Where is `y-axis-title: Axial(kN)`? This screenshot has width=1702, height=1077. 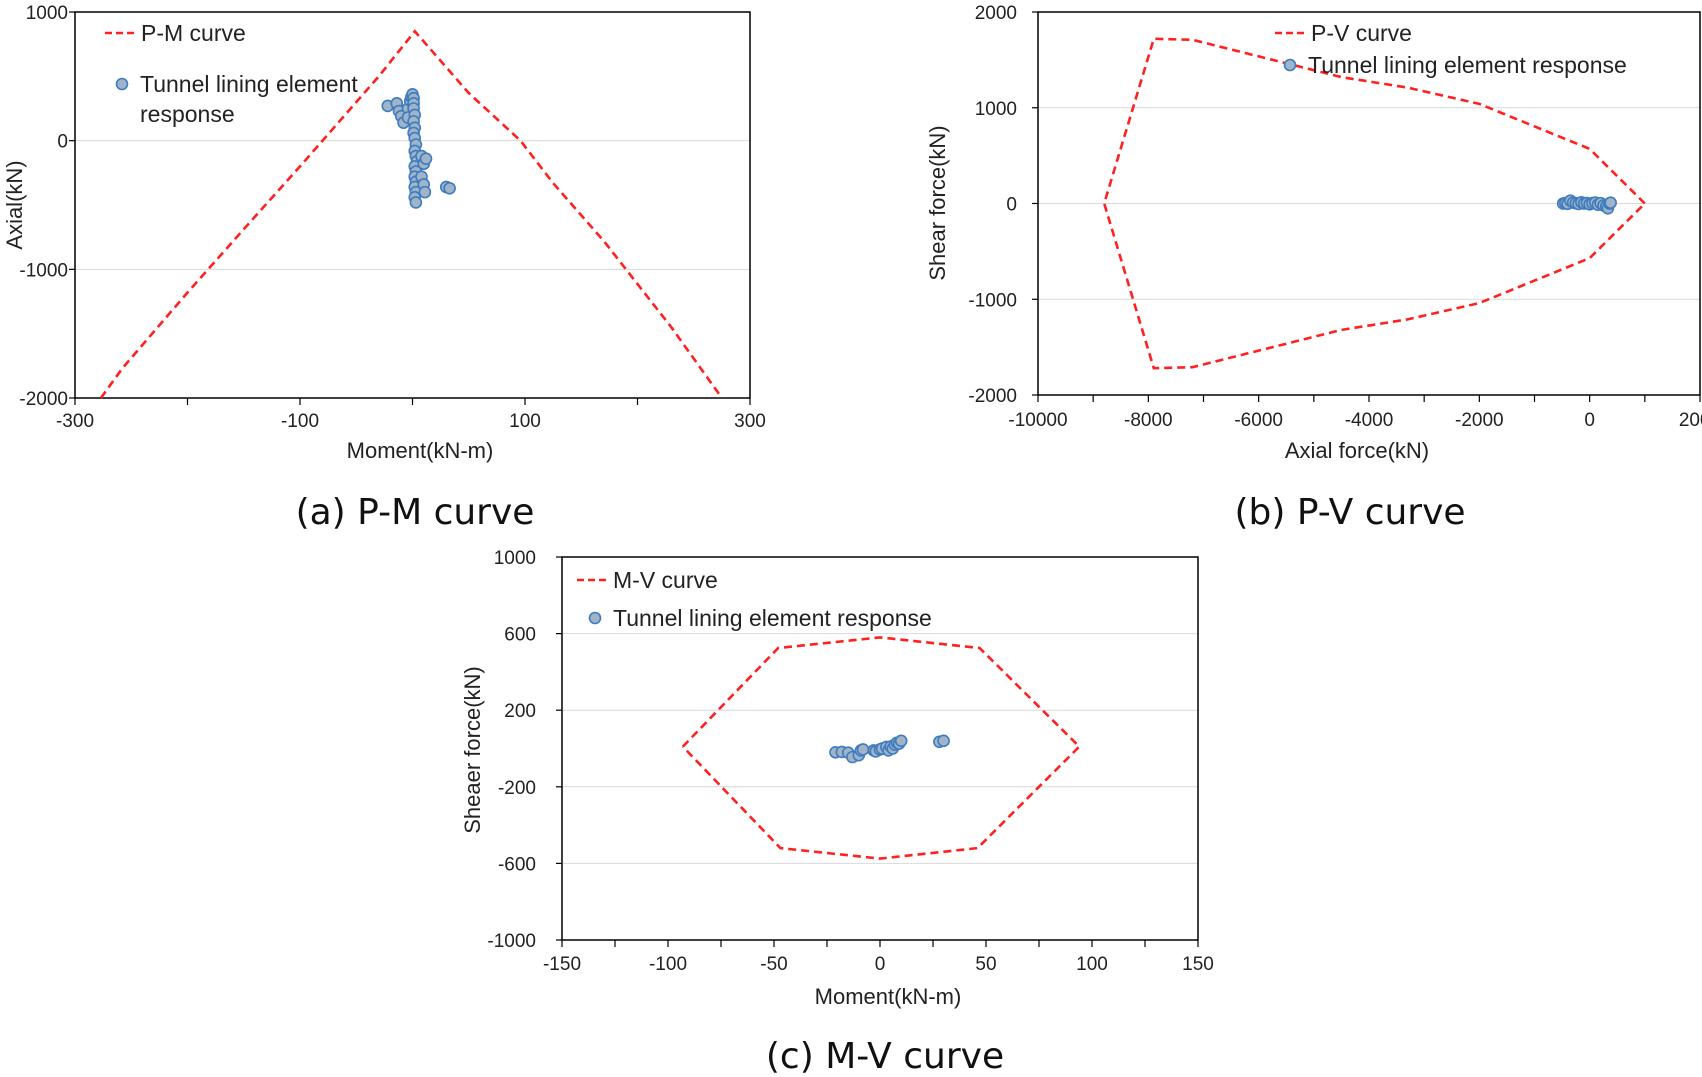
y-axis-title: Axial(kN) is located at coordinates (14, 204).